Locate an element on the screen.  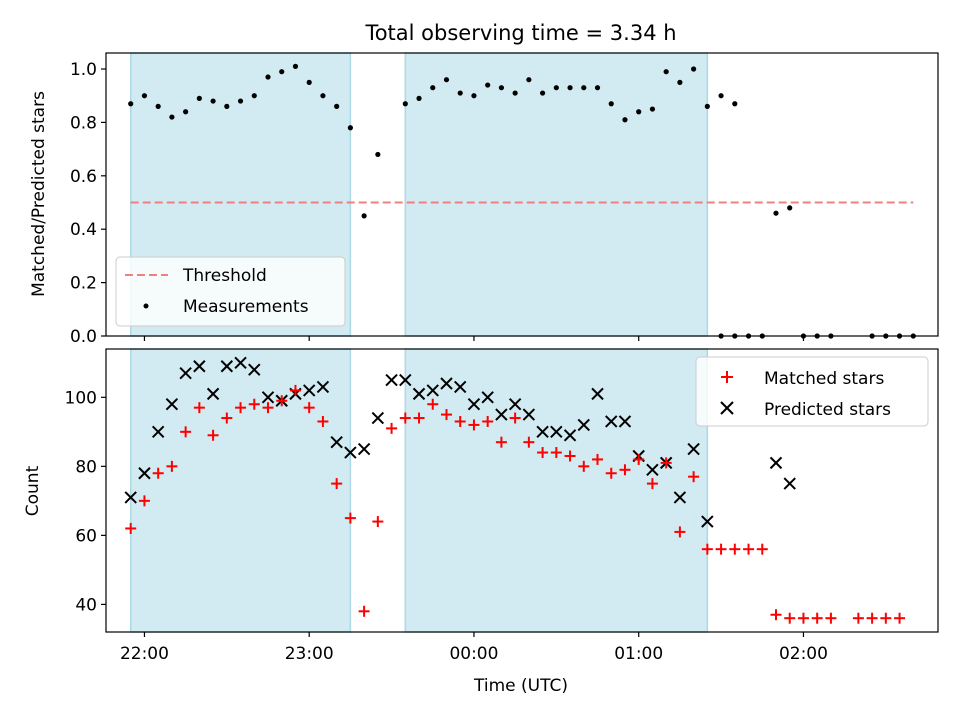
y-tick-label: 0.2 is located at coordinates (83, 284).